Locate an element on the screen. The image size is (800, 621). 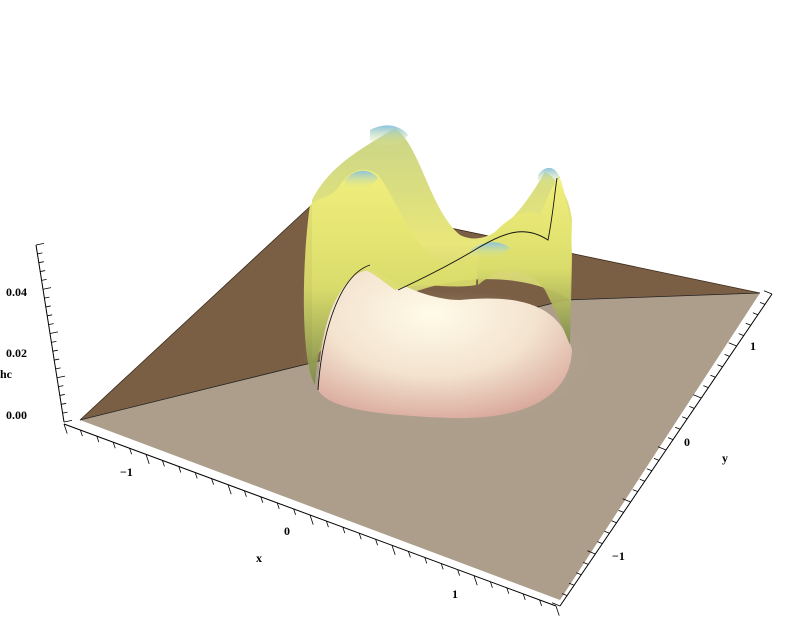
y-tick-label: 0 is located at coordinates (687, 442).